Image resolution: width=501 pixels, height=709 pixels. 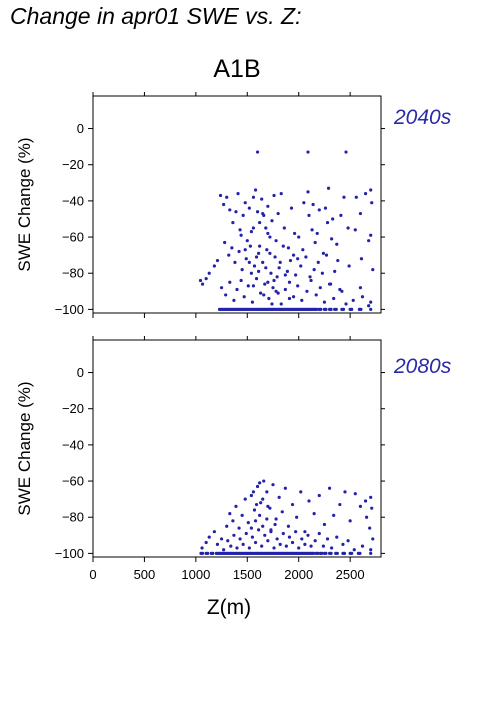 What do you see at coordinates (247, 574) in the screenshot?
I see `x-tick-label: 1500` at bounding box center [247, 574].